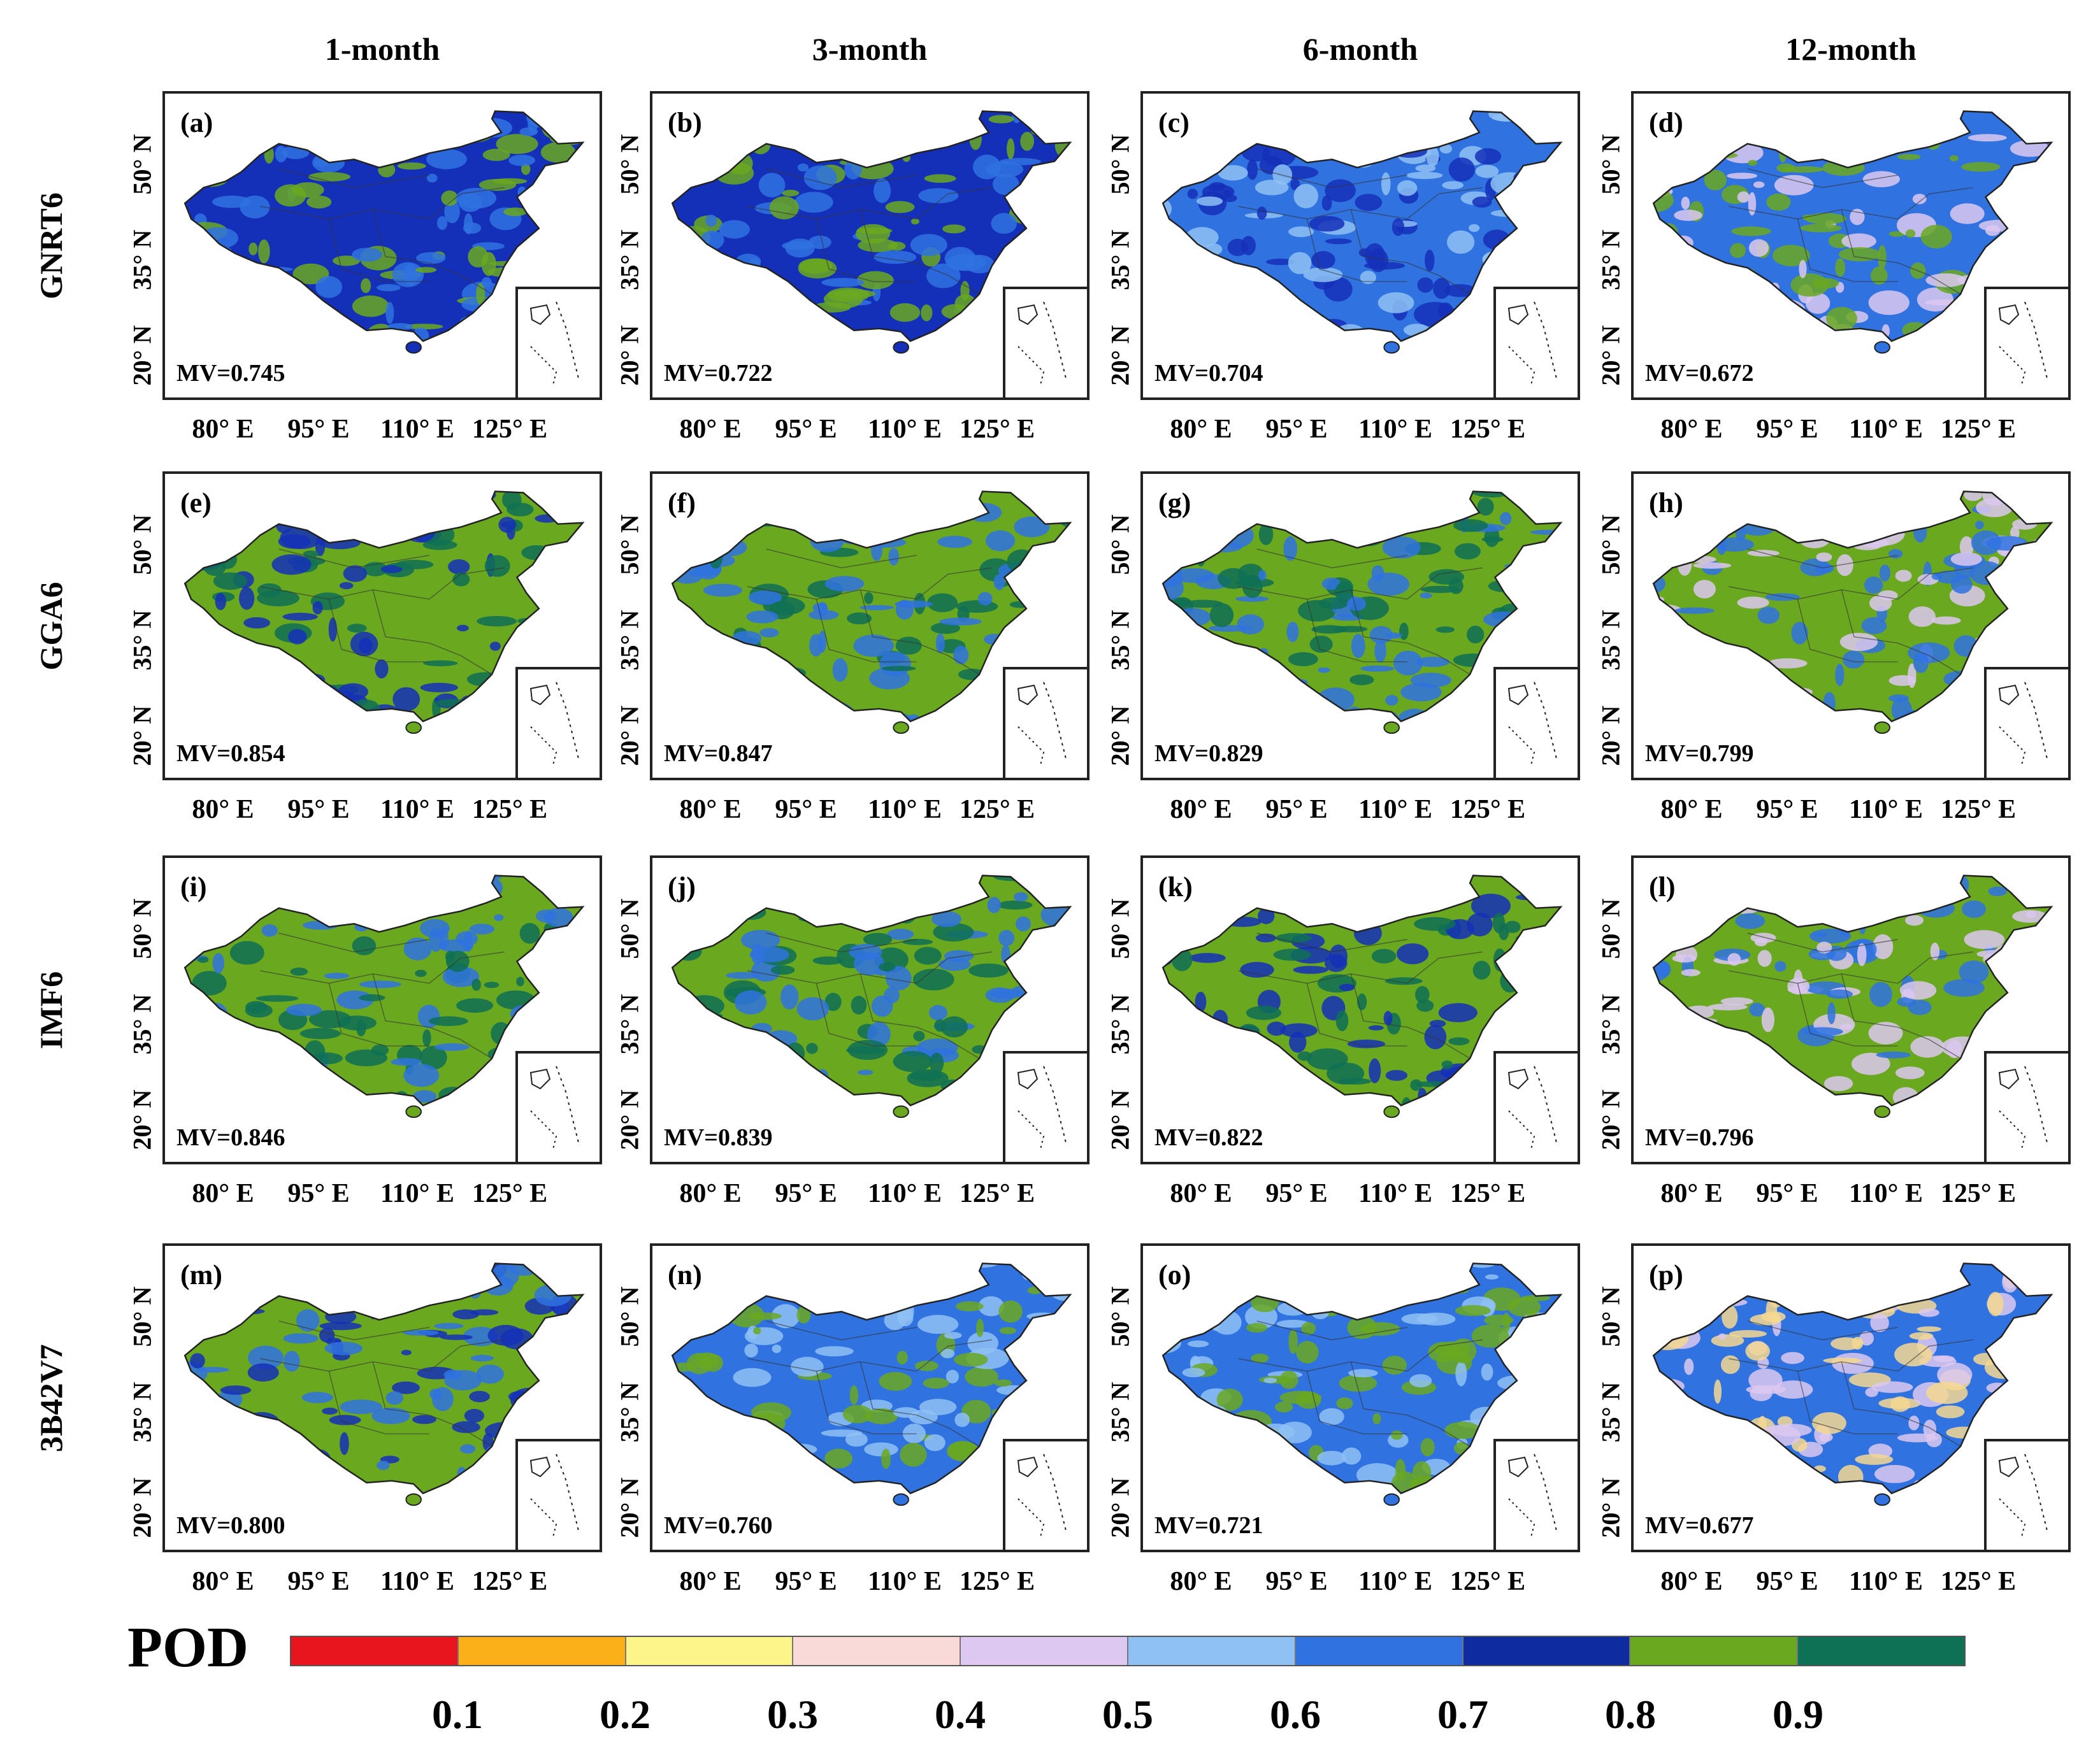 The width and height of the screenshot is (2100, 1758). Describe the element at coordinates (1886, 429) in the screenshot. I see `longitude-label: 110° E` at that location.